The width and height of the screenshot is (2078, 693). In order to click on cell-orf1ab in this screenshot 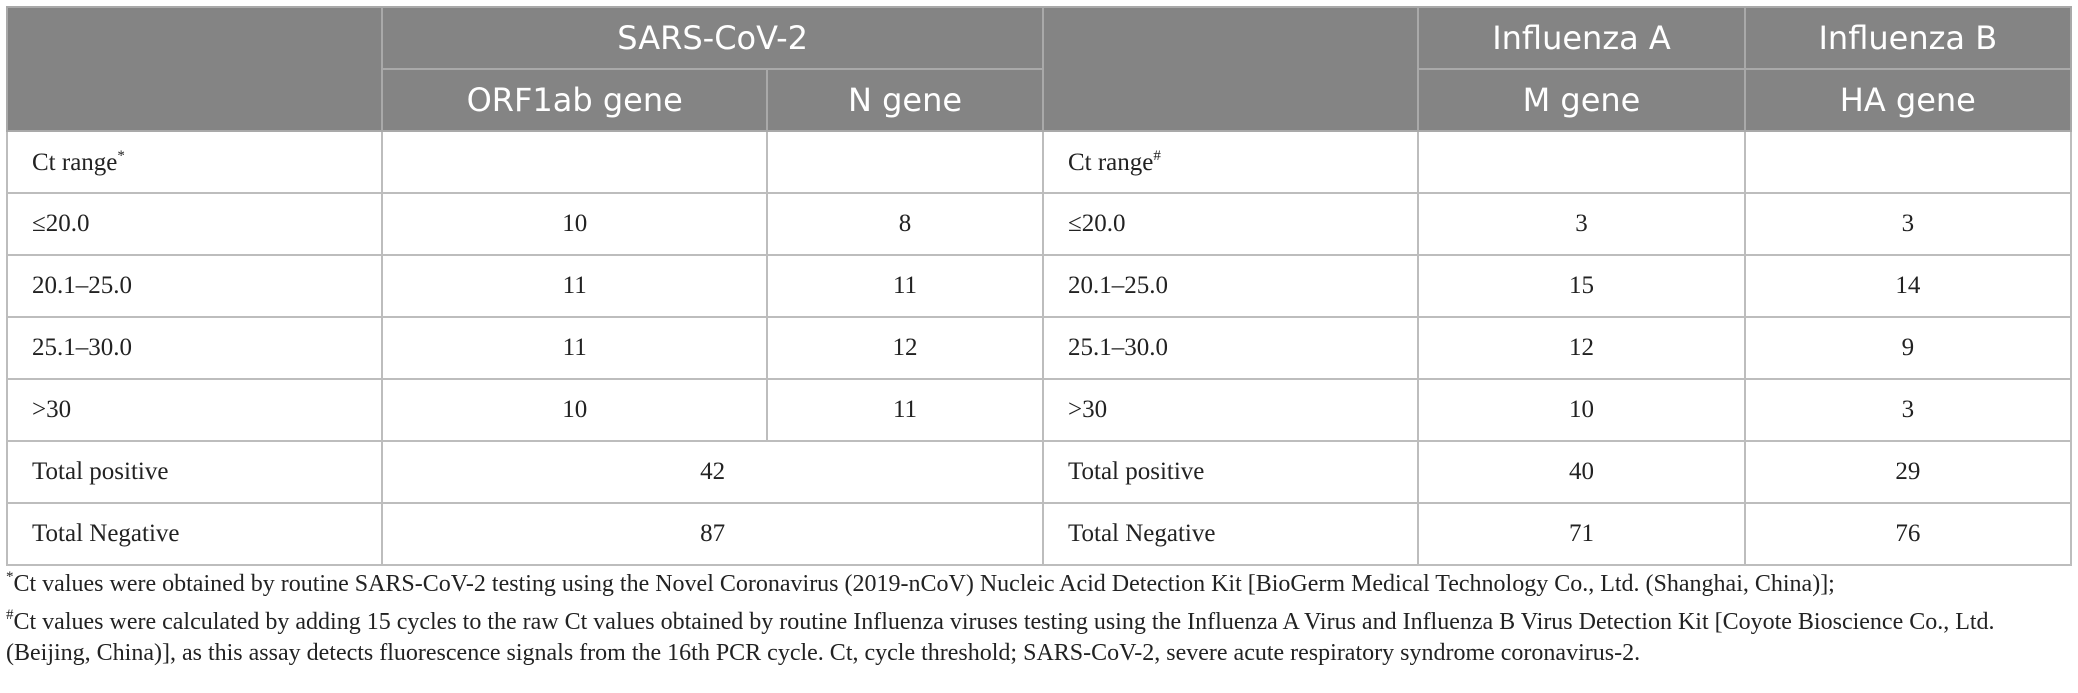, I will do `click(575, 162)`.